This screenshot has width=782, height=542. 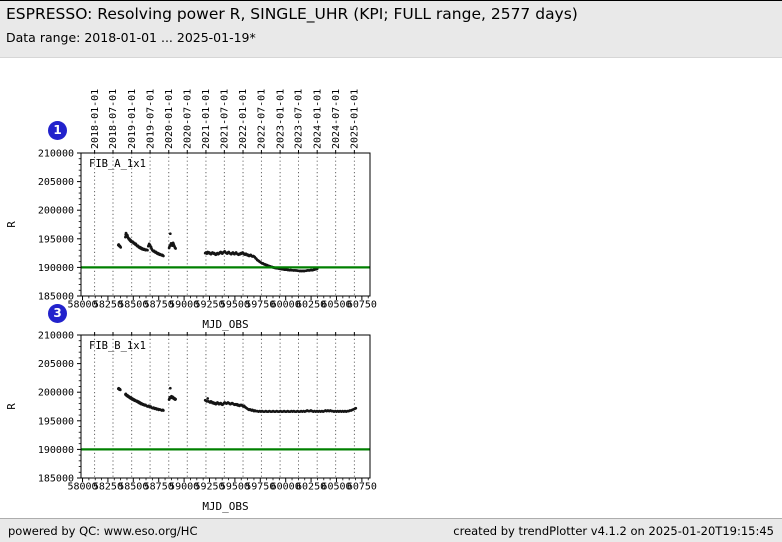 What do you see at coordinates (103, 531) in the screenshot?
I see `footer-powered-by-link: powered by QC: www.eso.org/HC` at bounding box center [103, 531].